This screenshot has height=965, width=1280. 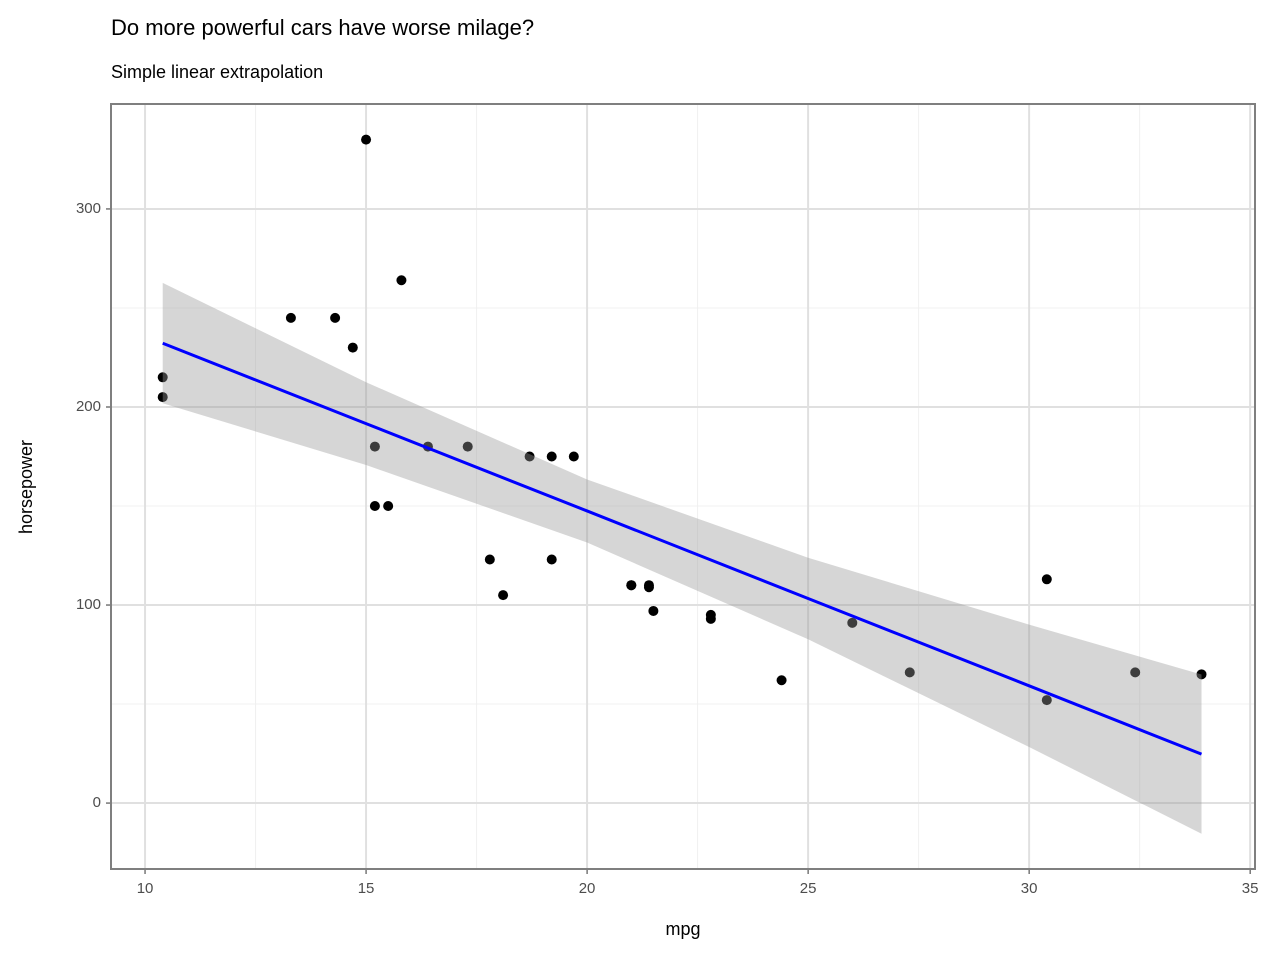 I want to click on y-tick-label: 300, so click(x=88, y=208).